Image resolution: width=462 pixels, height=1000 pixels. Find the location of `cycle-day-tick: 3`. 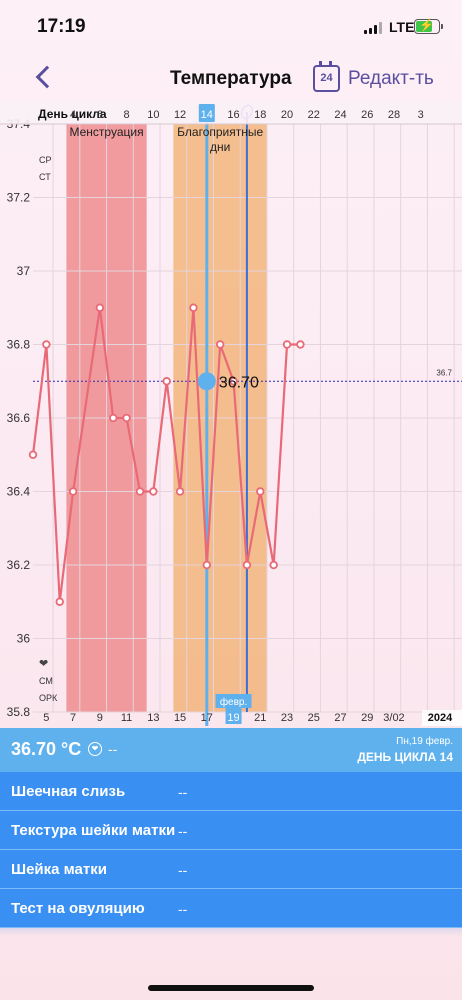

cycle-day-tick: 3 is located at coordinates (421, 115).